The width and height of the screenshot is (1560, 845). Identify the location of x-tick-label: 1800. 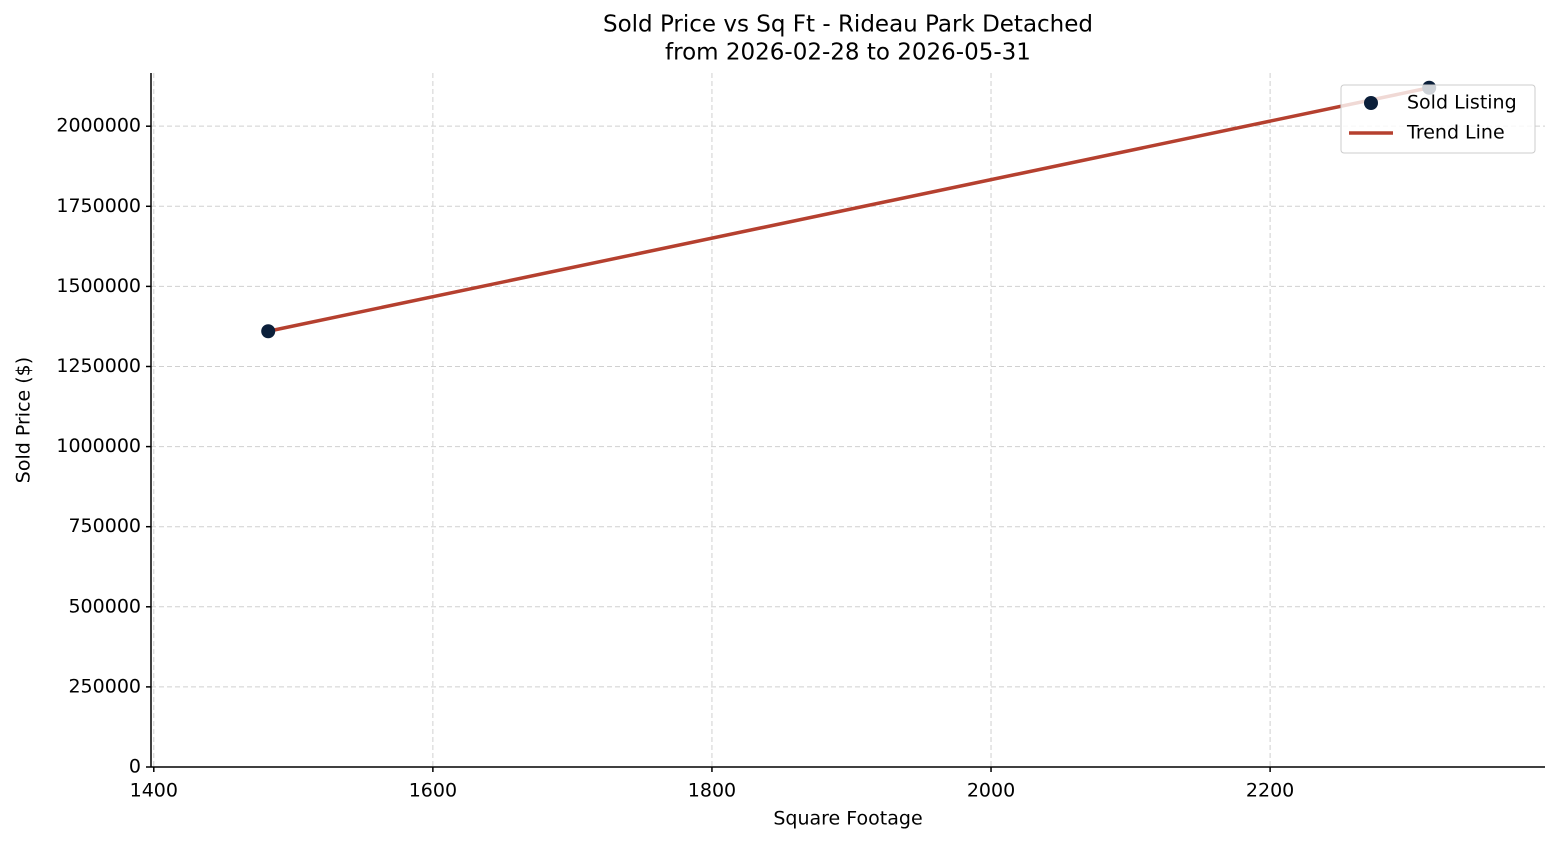
(712, 791).